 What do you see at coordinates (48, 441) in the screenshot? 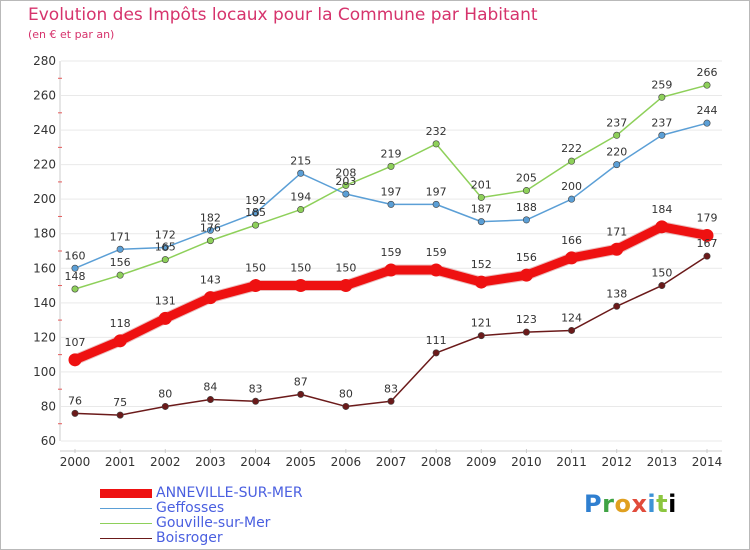
I see `y-tick-label: 60` at bounding box center [48, 441].